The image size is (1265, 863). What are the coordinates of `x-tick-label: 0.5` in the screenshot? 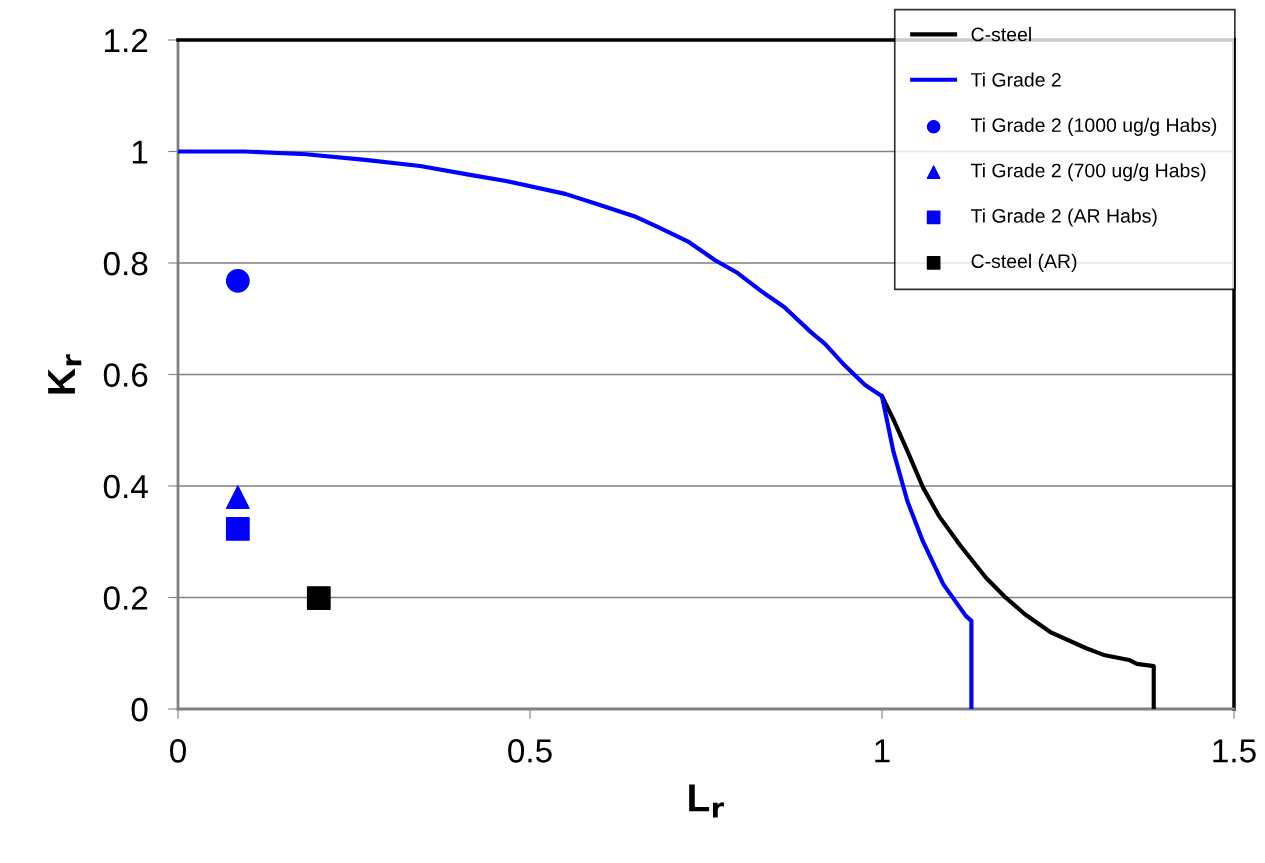 It's located at (530, 751).